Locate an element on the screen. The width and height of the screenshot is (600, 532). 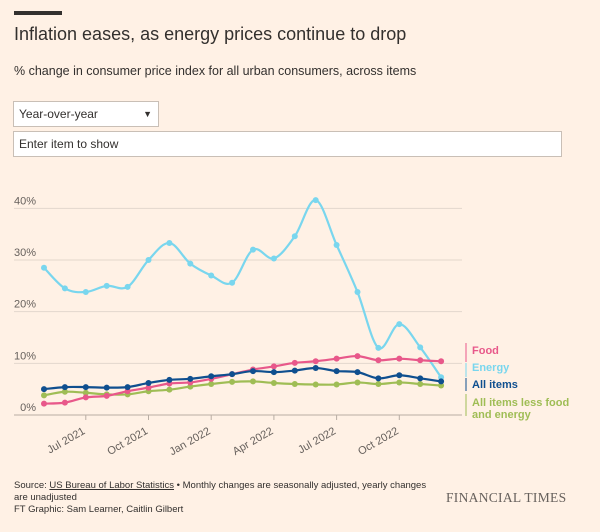
item-search-input: Enter item to show is located at coordinates (287, 144).